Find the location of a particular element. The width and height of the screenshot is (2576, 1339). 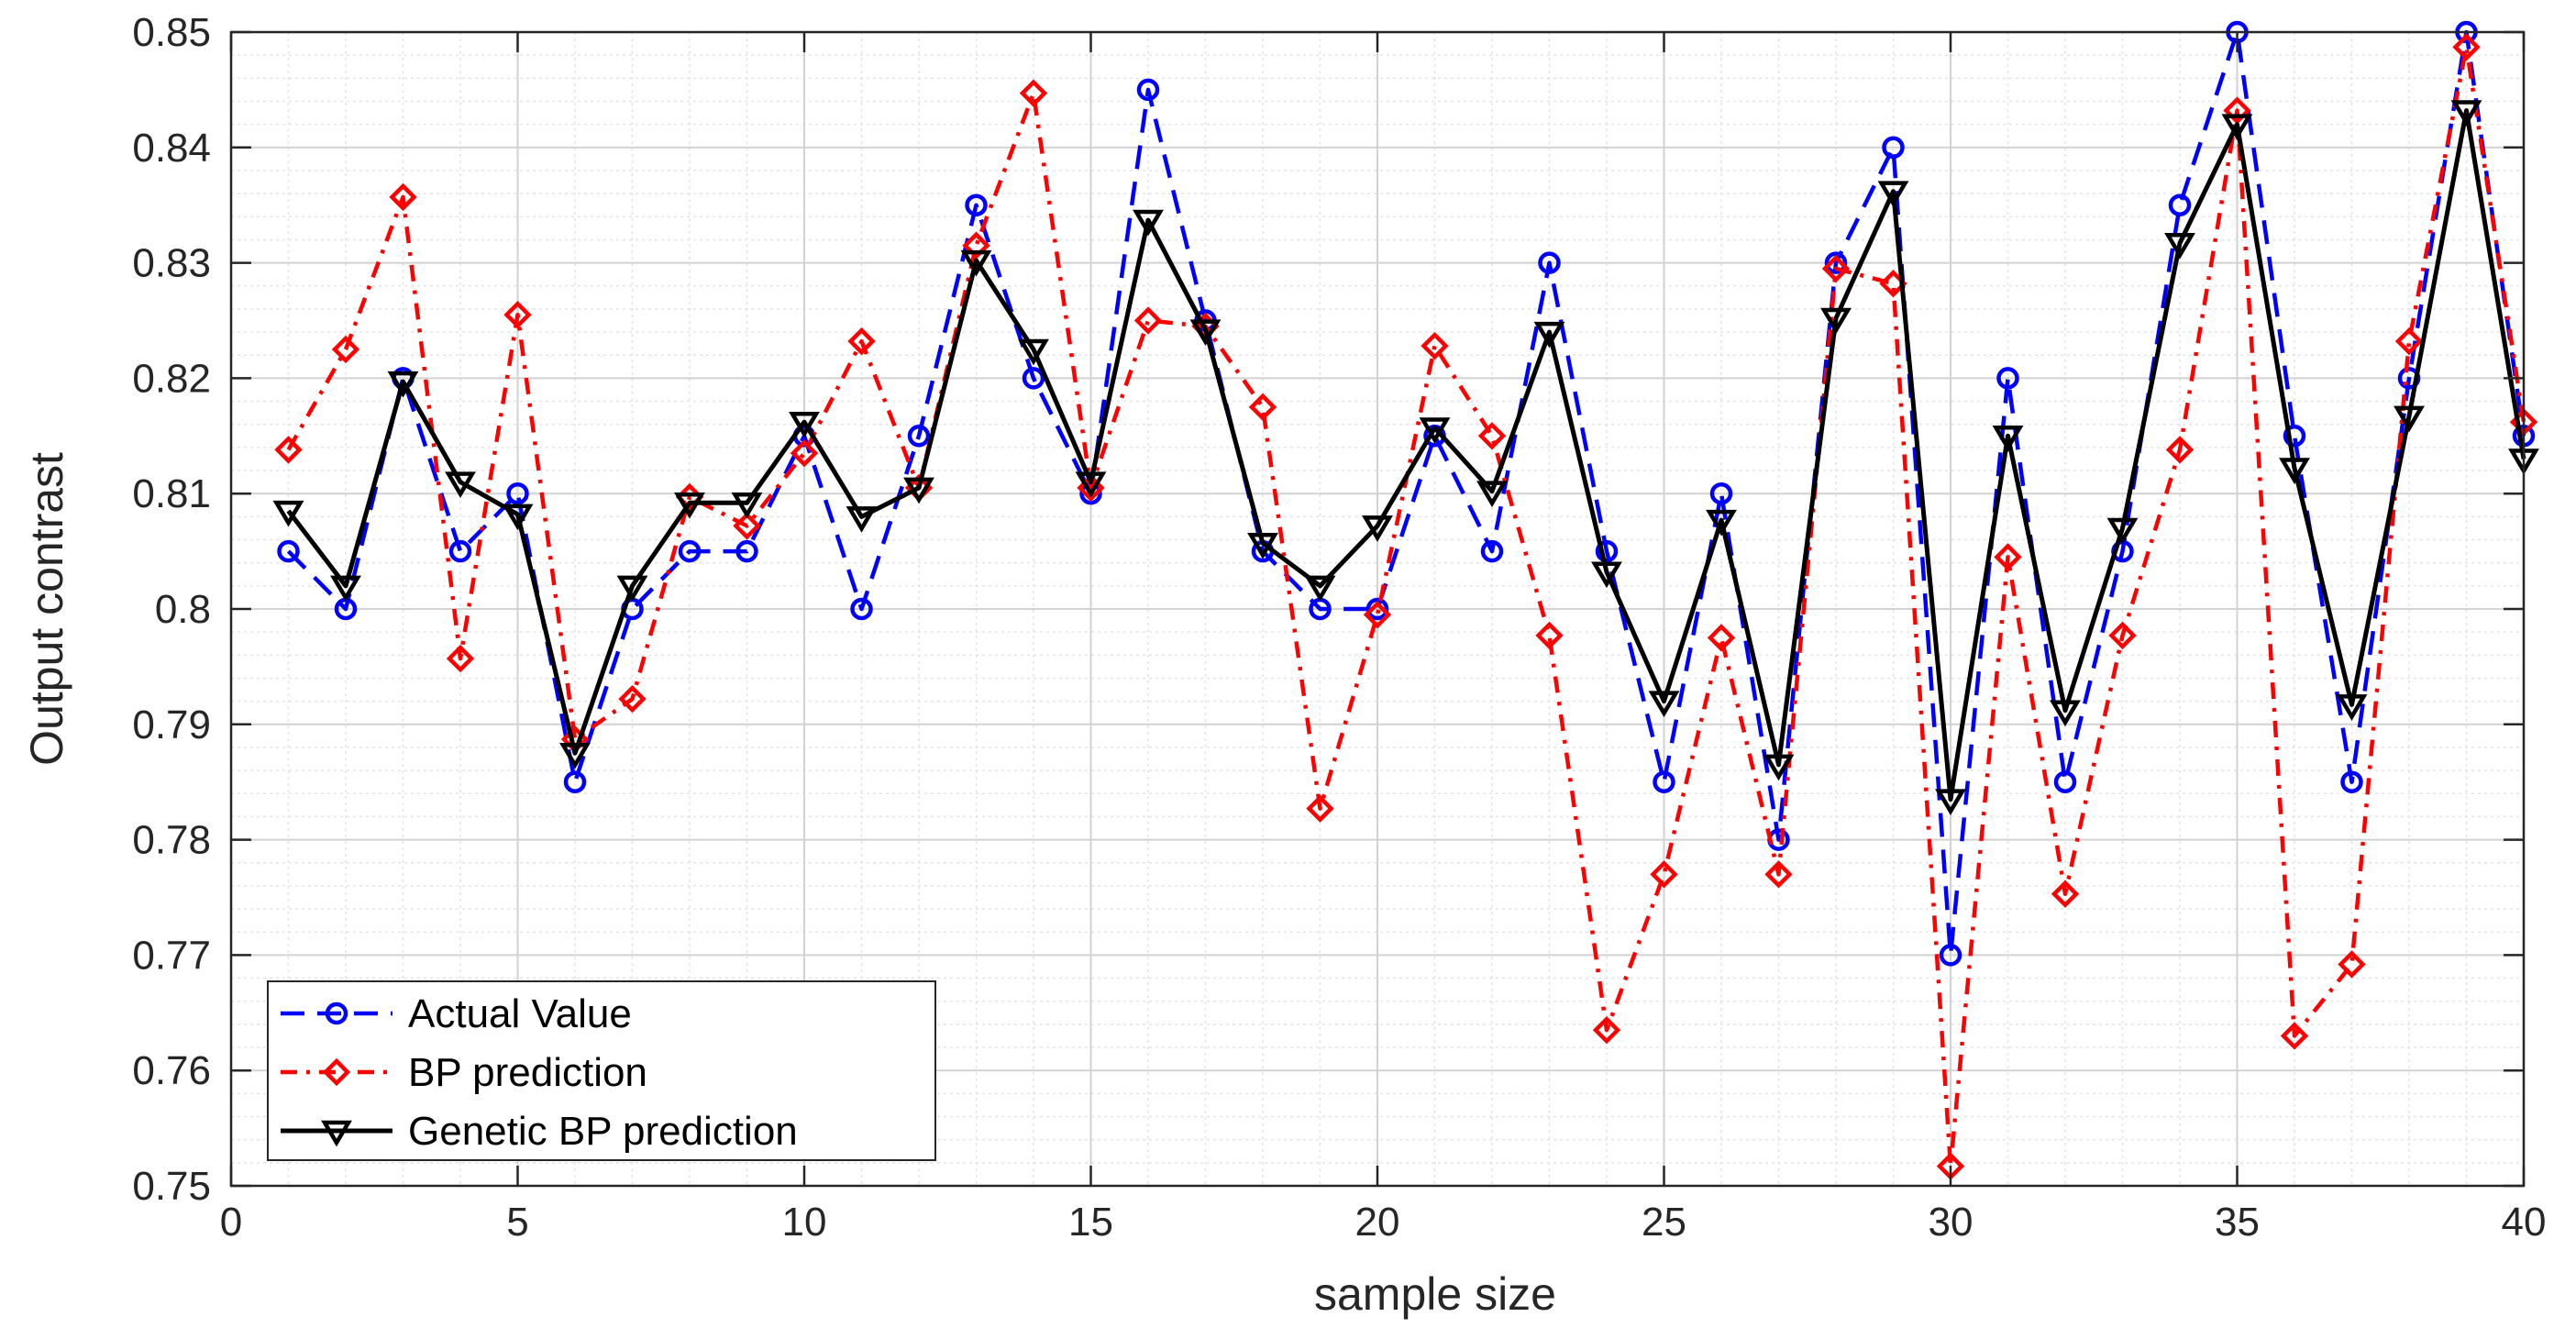

y-tick-label: 0.81 is located at coordinates (171, 493).